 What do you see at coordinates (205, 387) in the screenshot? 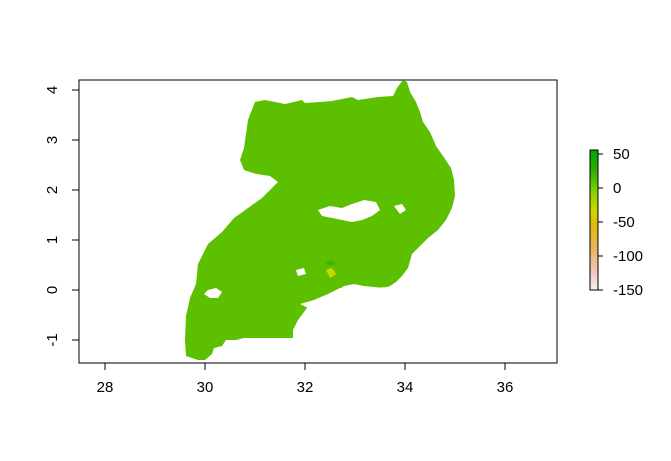
I see `x-tick-label: 30` at bounding box center [205, 387].